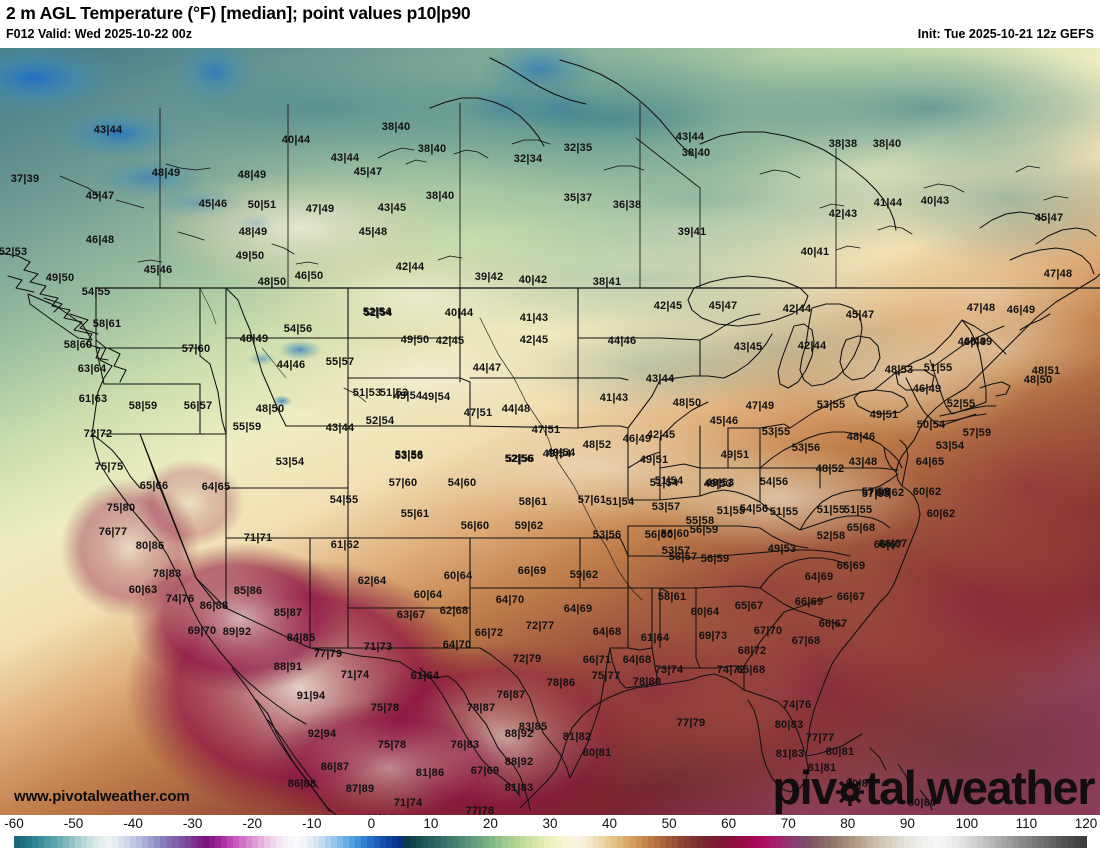 Image resolution: width=1100 pixels, height=850 pixels. What do you see at coordinates (102, 796) in the screenshot?
I see `site-url-watermark: www.pivotalweather.com` at bounding box center [102, 796].